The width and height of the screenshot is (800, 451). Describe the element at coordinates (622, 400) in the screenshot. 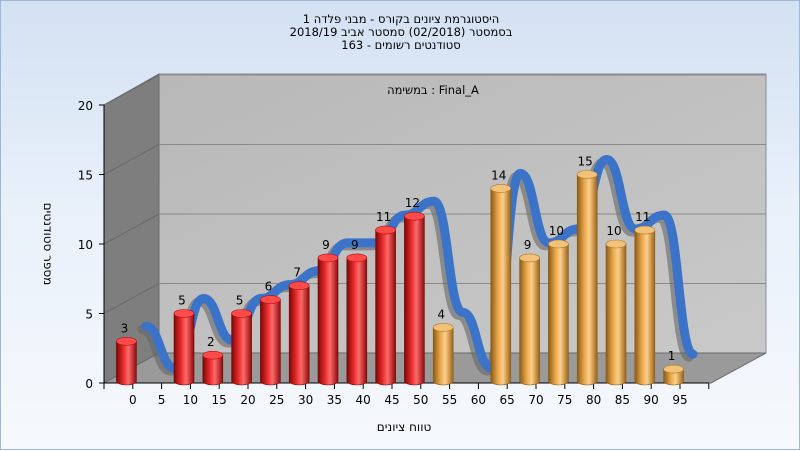

I see `x-tick-label: 85` at that location.